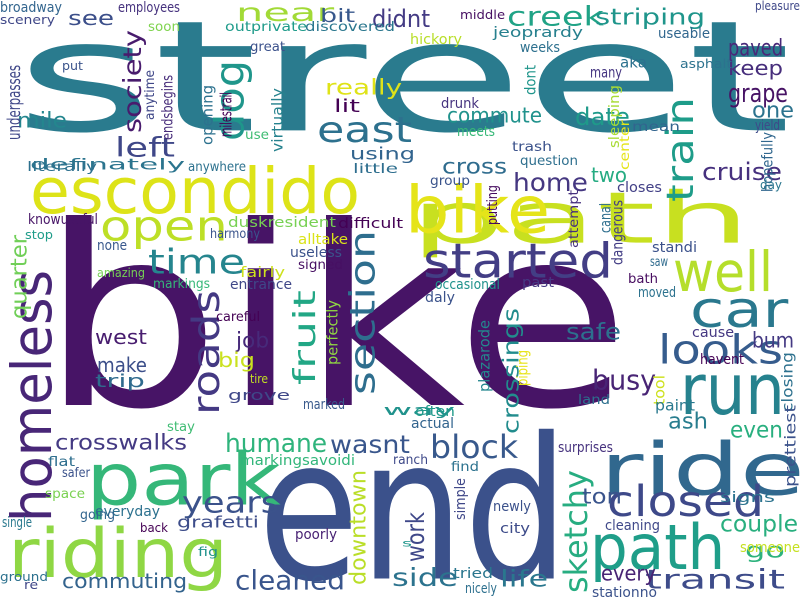 The width and height of the screenshot is (800, 600). What do you see at coordinates (196, 261) in the screenshot?
I see `word-18: time` at bounding box center [196, 261].